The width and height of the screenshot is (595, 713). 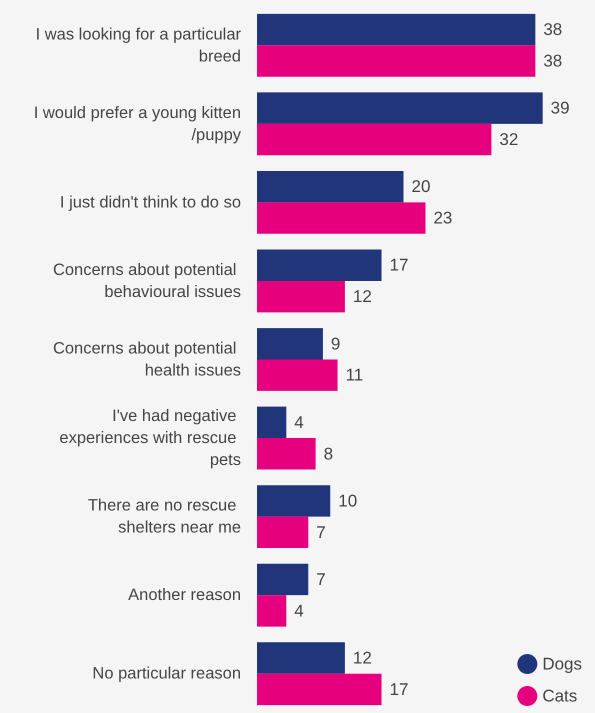 What do you see at coordinates (184, 595) in the screenshot?
I see `y-tick-label: Another reason` at bounding box center [184, 595].